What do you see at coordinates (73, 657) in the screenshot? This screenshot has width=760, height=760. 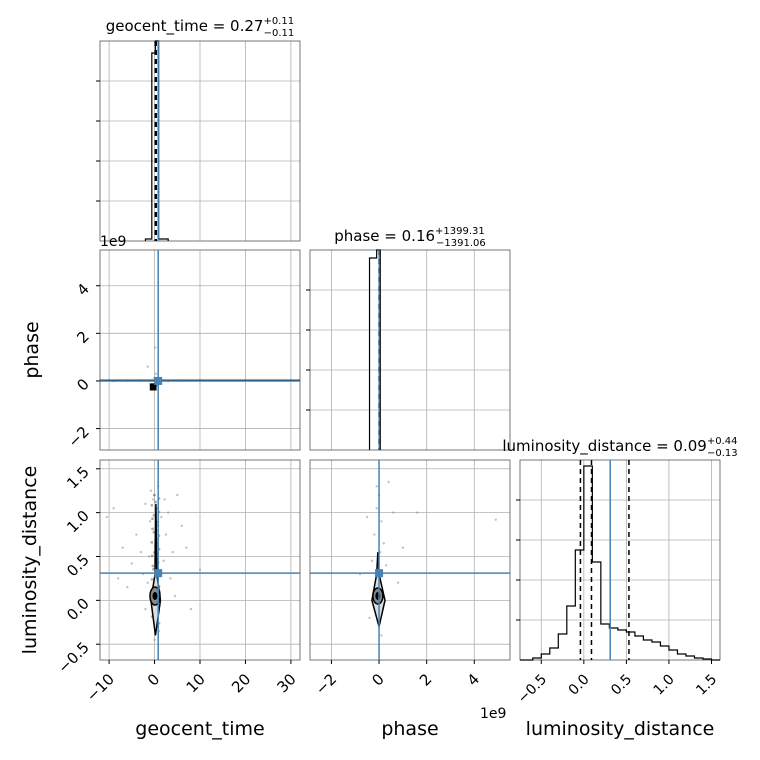 I see `ytick-label: −0.5` at bounding box center [73, 657].